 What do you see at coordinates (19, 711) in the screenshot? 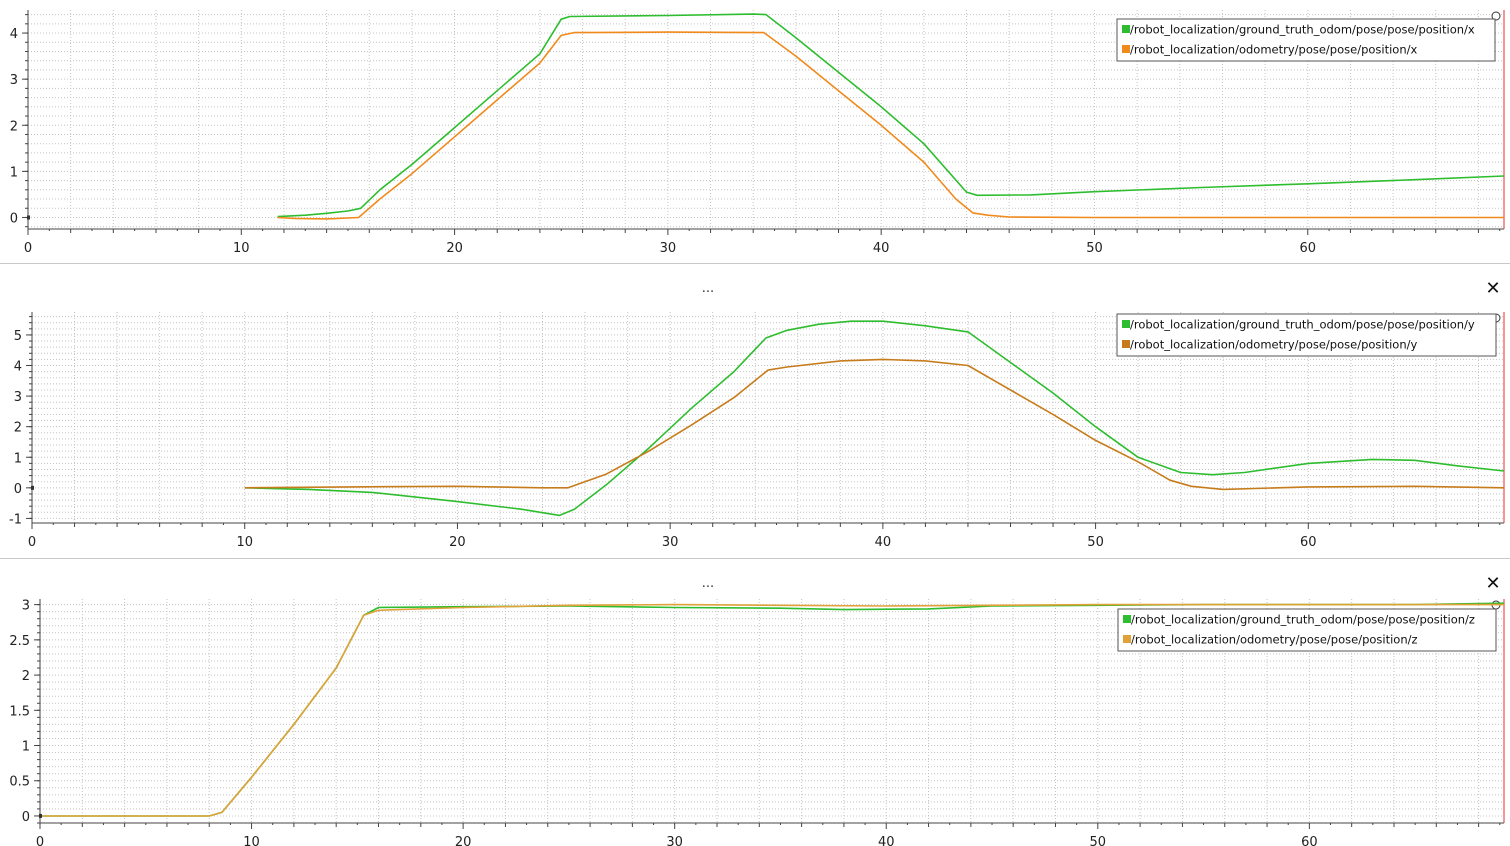
I see `y-tick-label: 1.5` at bounding box center [19, 711].